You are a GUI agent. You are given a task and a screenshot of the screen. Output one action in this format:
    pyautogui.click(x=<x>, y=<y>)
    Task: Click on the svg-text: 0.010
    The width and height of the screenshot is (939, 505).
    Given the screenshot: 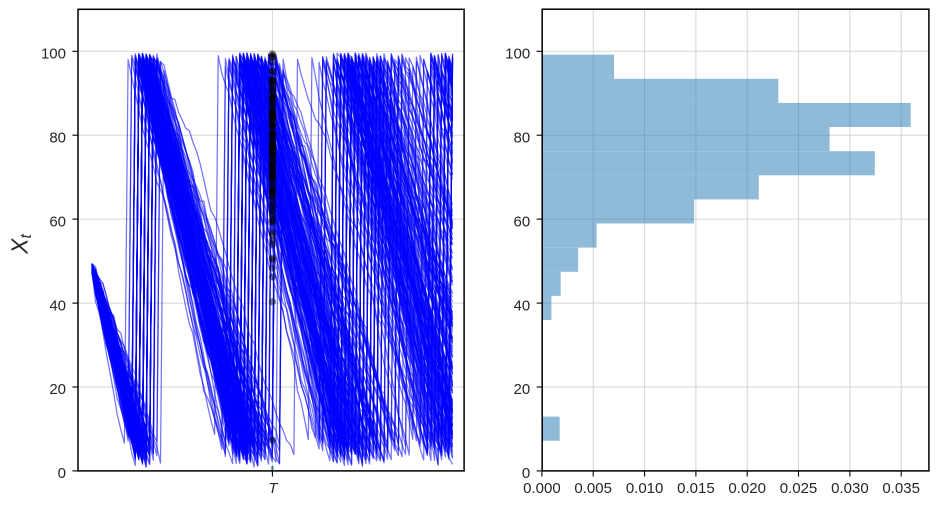 What is the action you would take?
    pyautogui.click(x=645, y=488)
    